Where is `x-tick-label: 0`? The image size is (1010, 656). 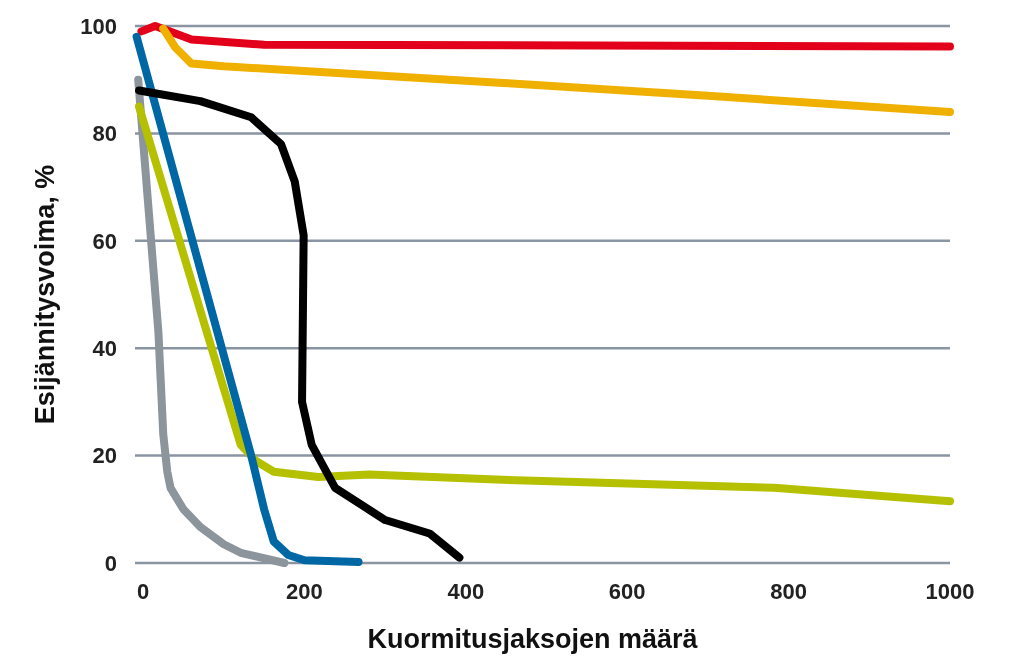
x-tick-label: 0 is located at coordinates (143, 591).